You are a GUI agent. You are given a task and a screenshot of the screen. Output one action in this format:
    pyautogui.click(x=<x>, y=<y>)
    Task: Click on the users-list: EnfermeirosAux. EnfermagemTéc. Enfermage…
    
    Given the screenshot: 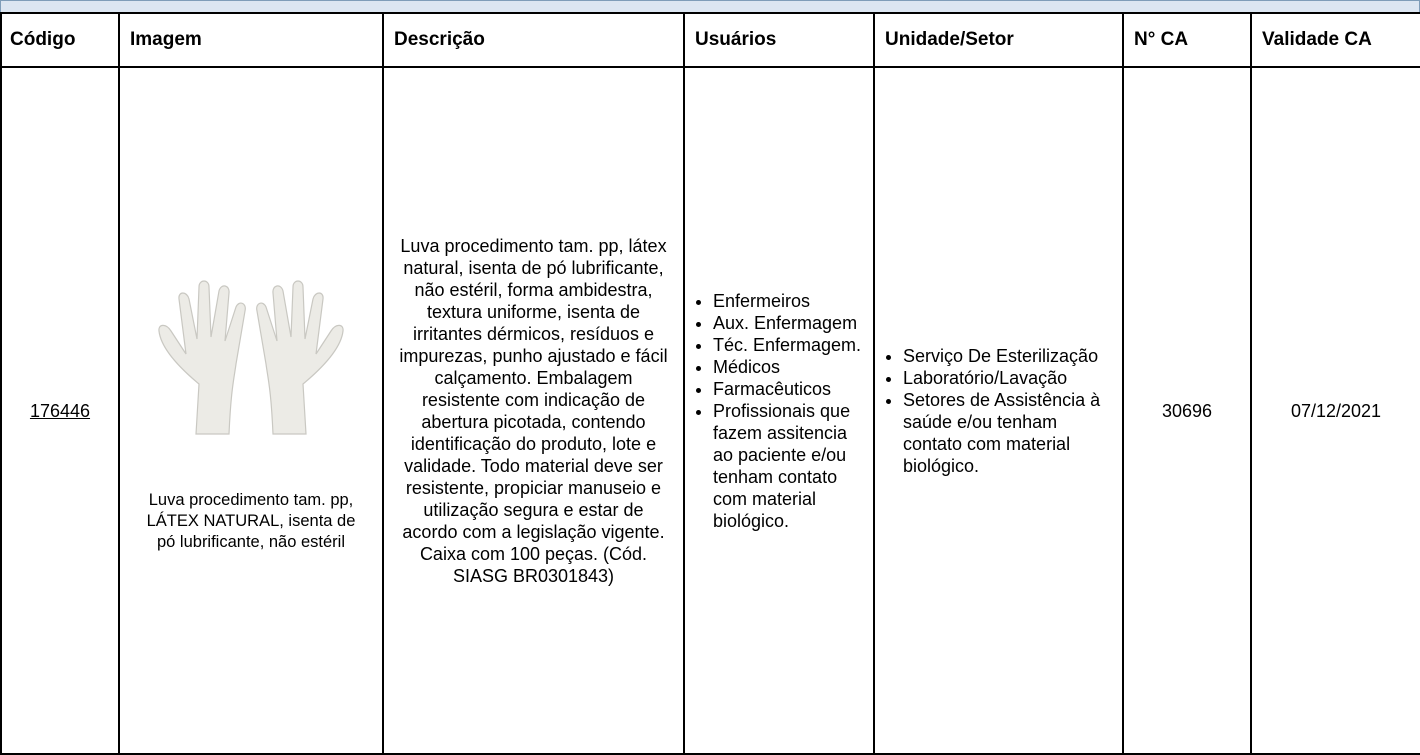 What is the action you would take?
    pyautogui.click(x=775, y=411)
    